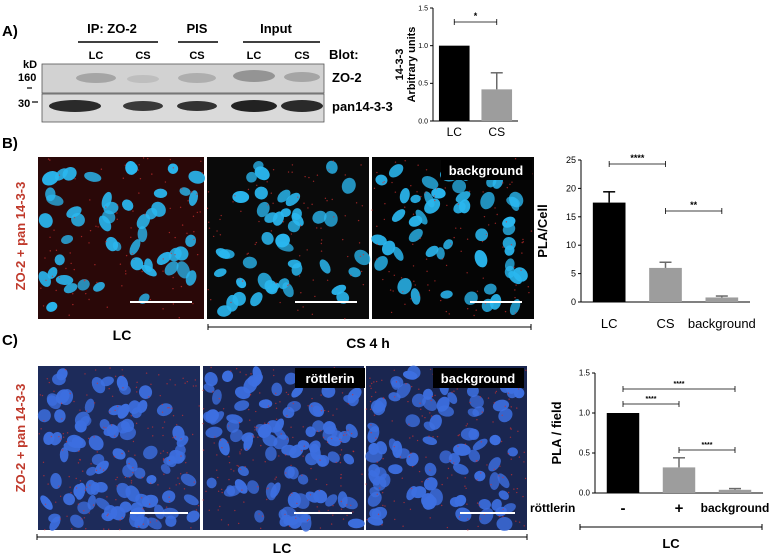  I want to click on y-tick-label: 0.0, so click(585, 493).